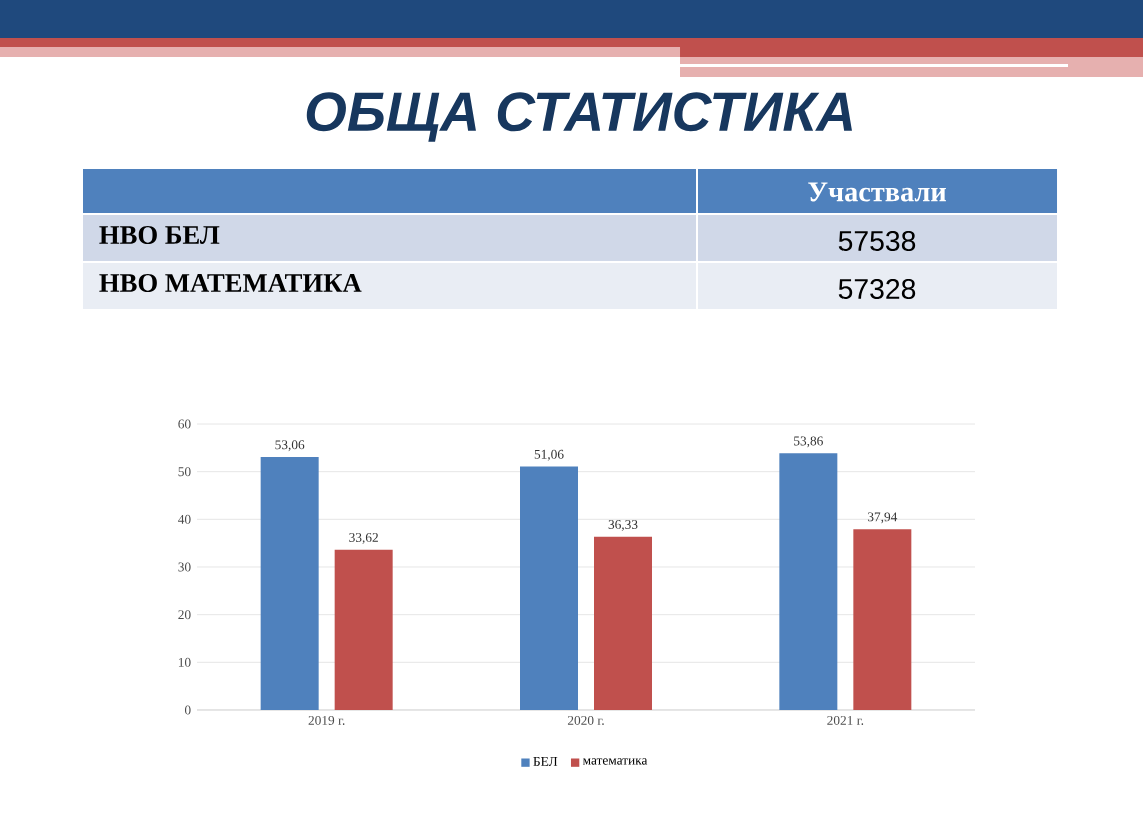  I want to click on y-tick-label: 60, so click(184, 424).